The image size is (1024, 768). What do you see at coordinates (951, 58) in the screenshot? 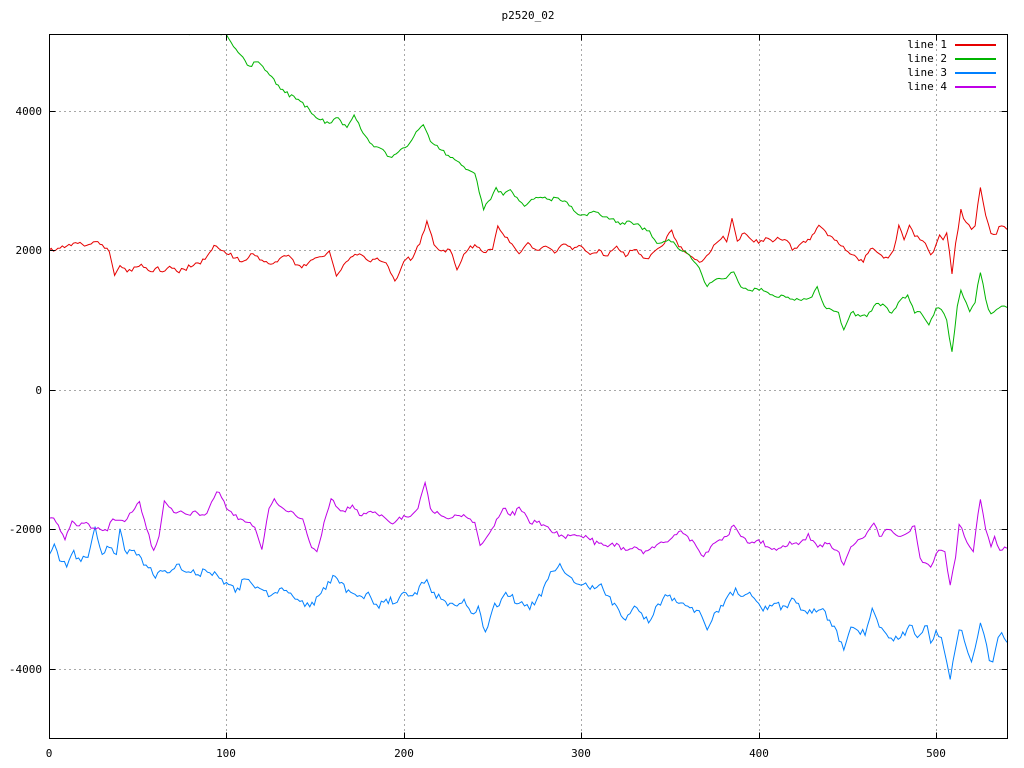
I see `legend-item: line 2` at bounding box center [951, 58].